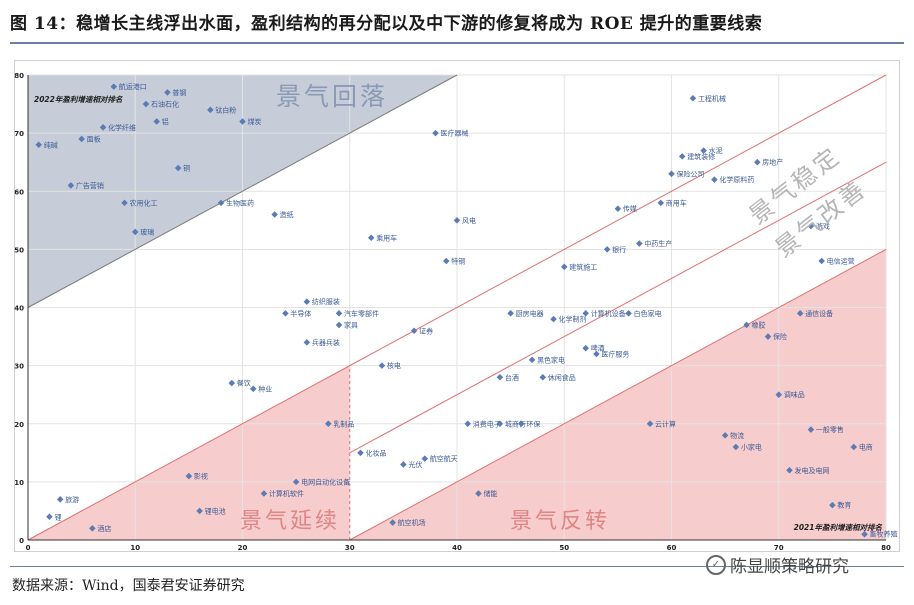  What do you see at coordinates (165, 121) in the screenshot?
I see `data-label: 铝` at bounding box center [165, 121].